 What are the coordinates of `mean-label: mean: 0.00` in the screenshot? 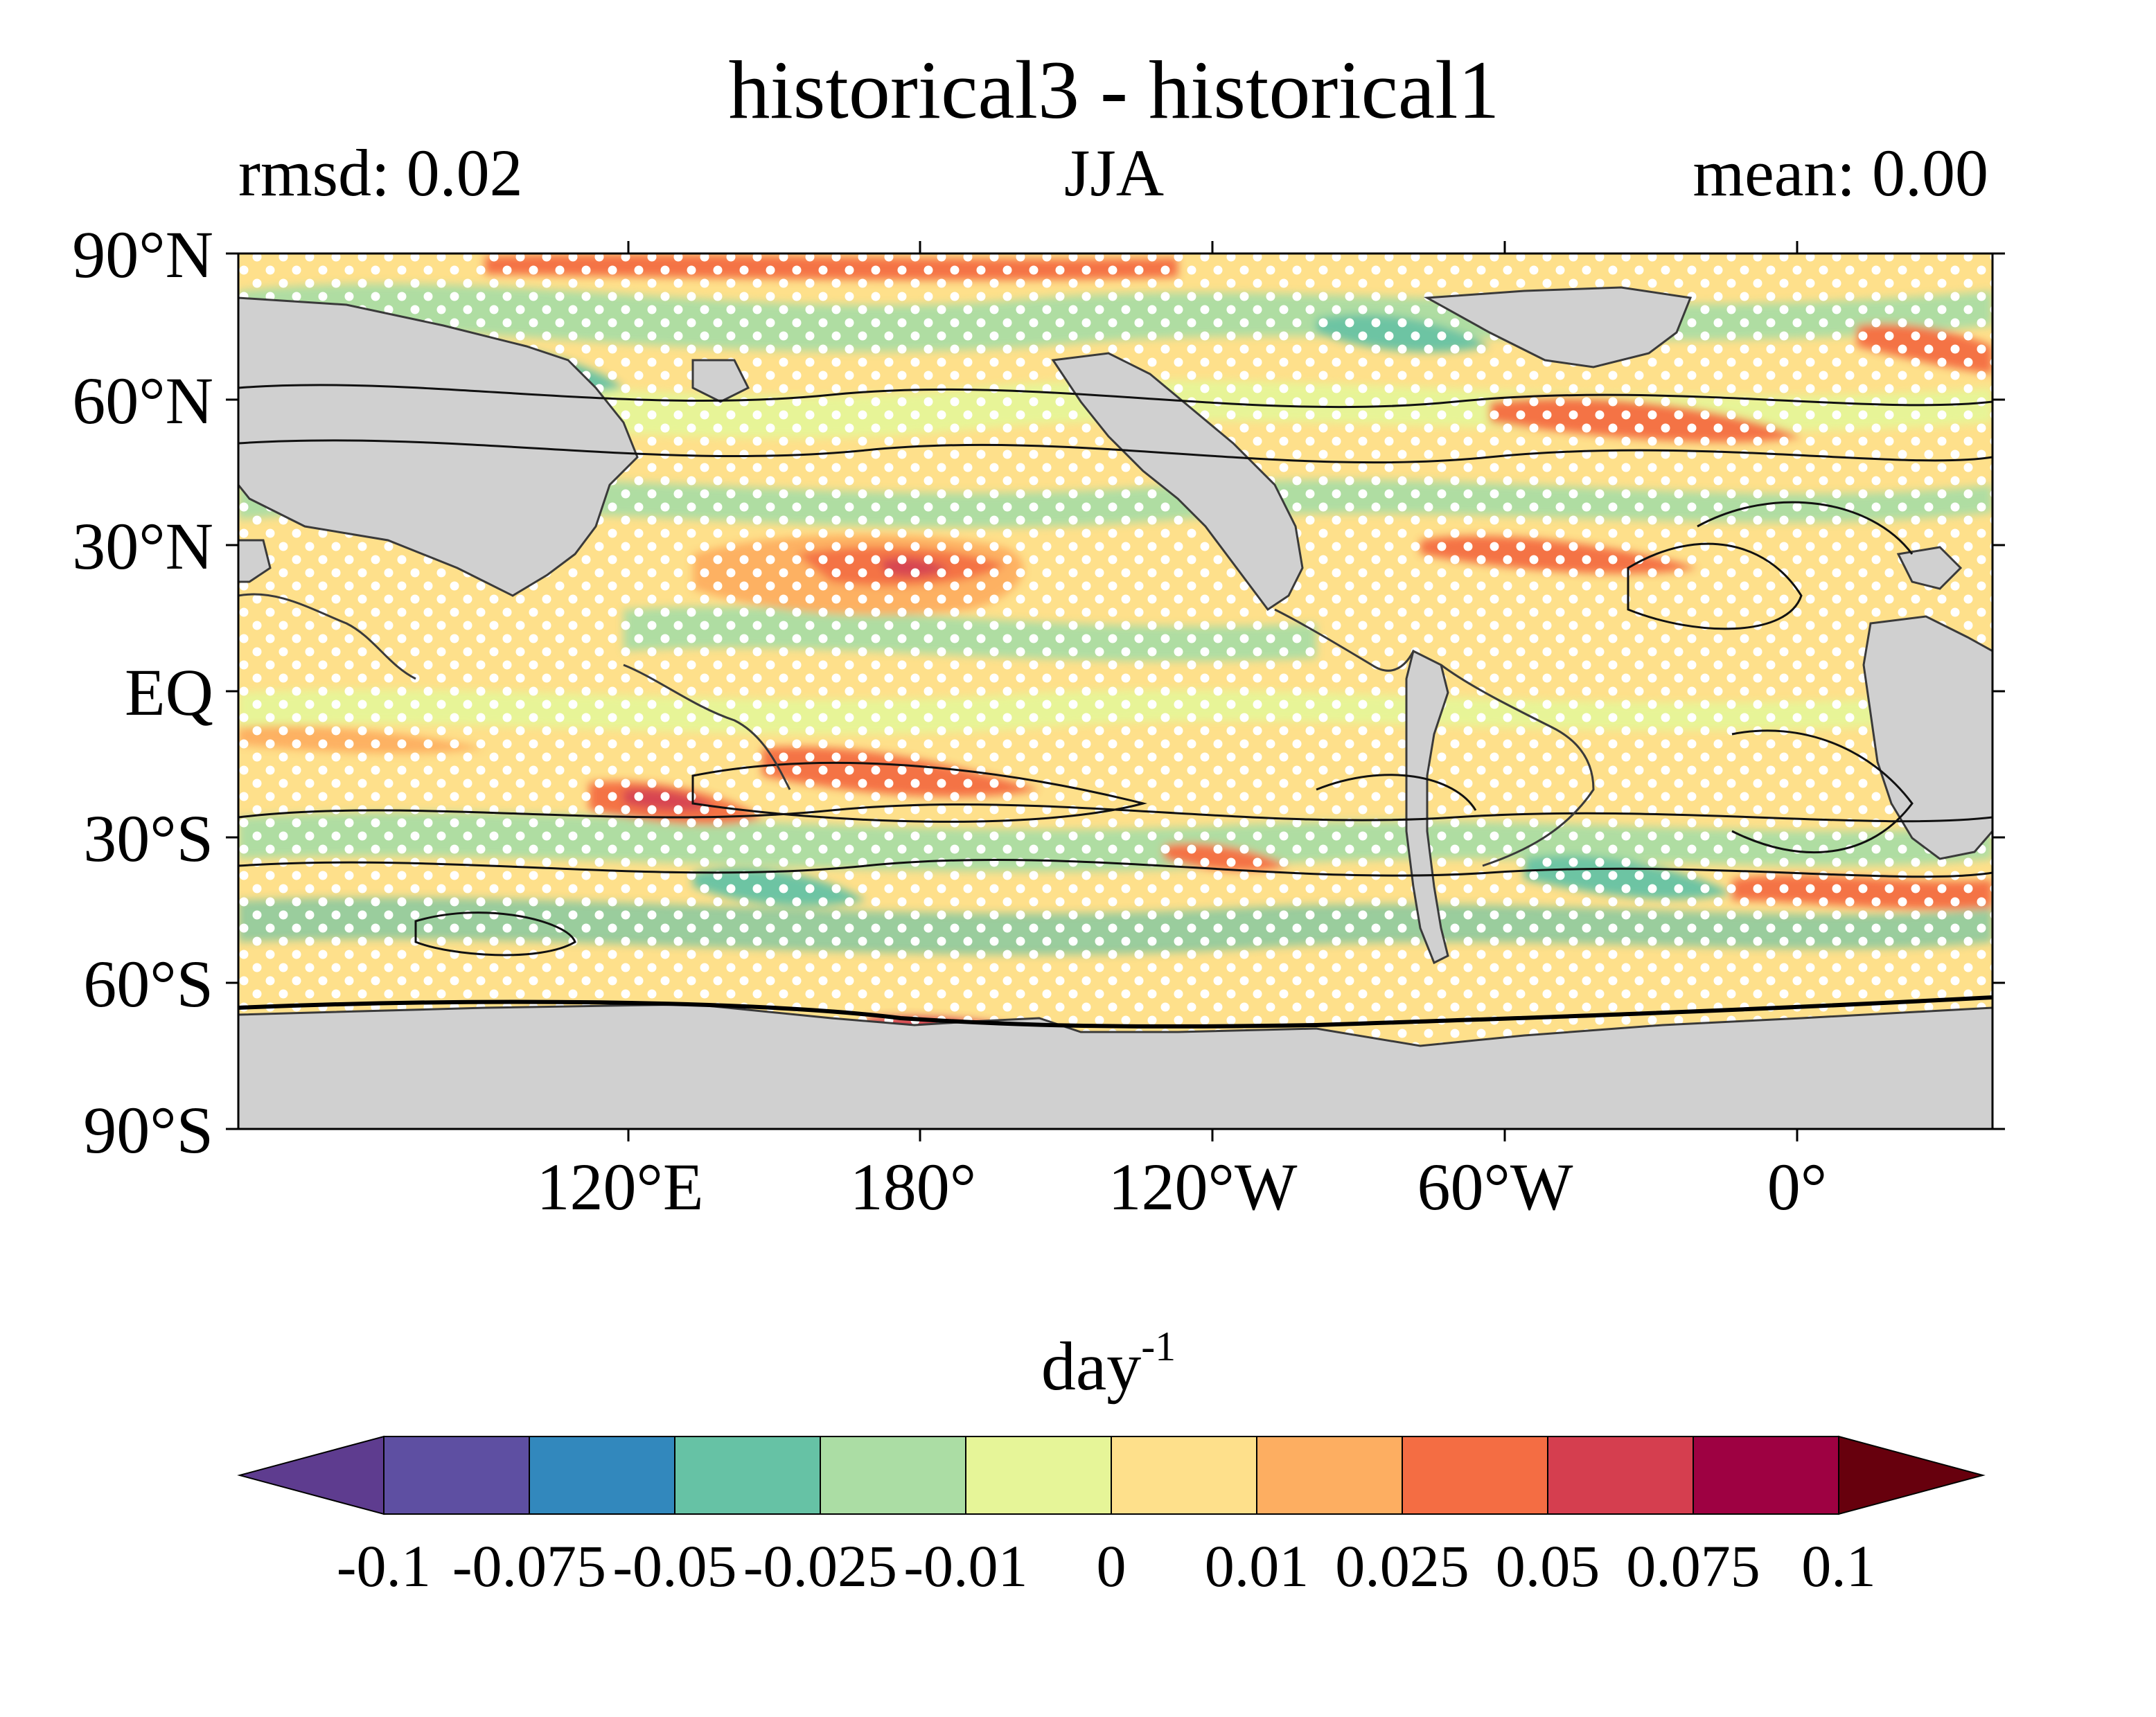 It's located at (1840, 173).